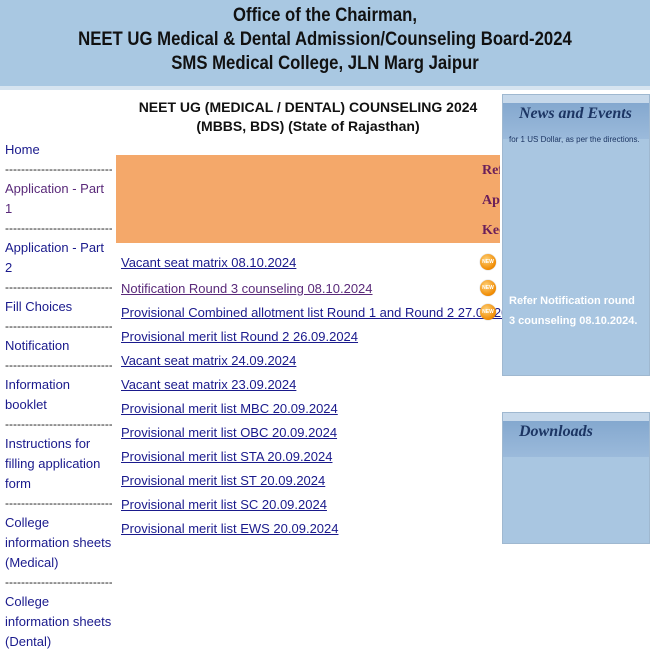 The height and width of the screenshot is (652, 650). I want to click on downloads-panel: Downloads, so click(576, 478).